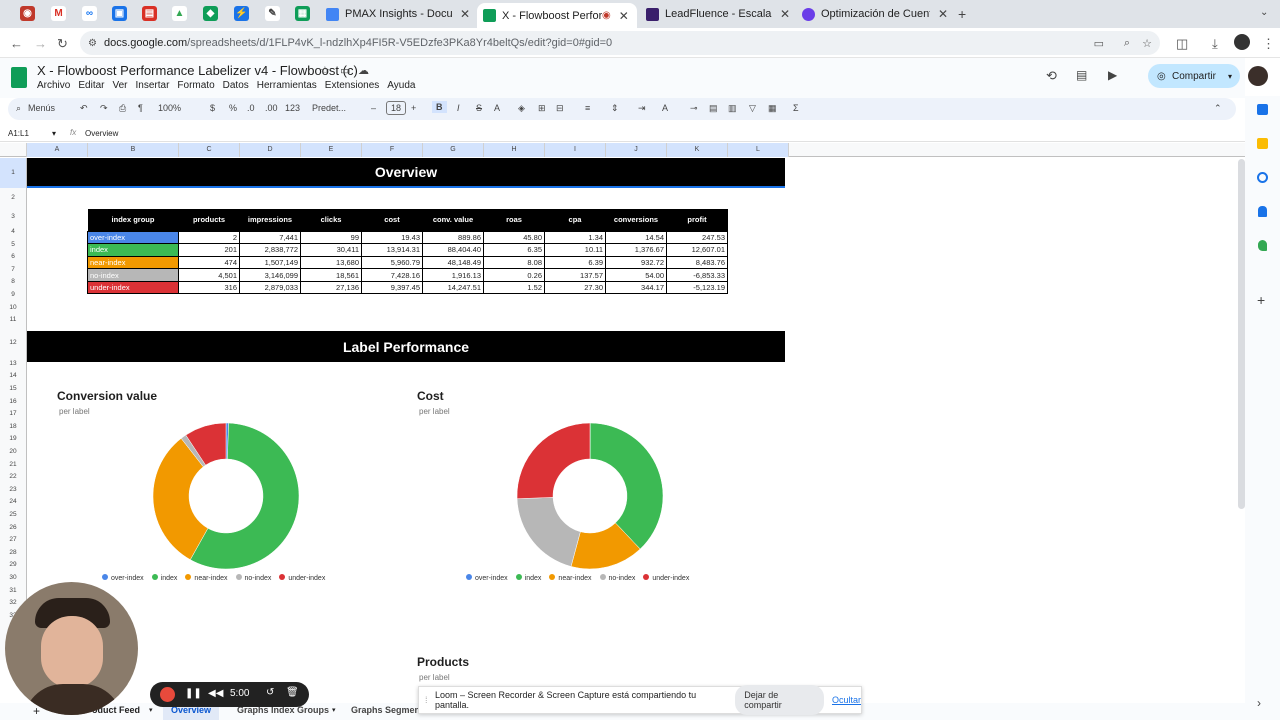  Describe the element at coordinates (191, 711) in the screenshot. I see `sheet-tab-overview: Overview` at that location.